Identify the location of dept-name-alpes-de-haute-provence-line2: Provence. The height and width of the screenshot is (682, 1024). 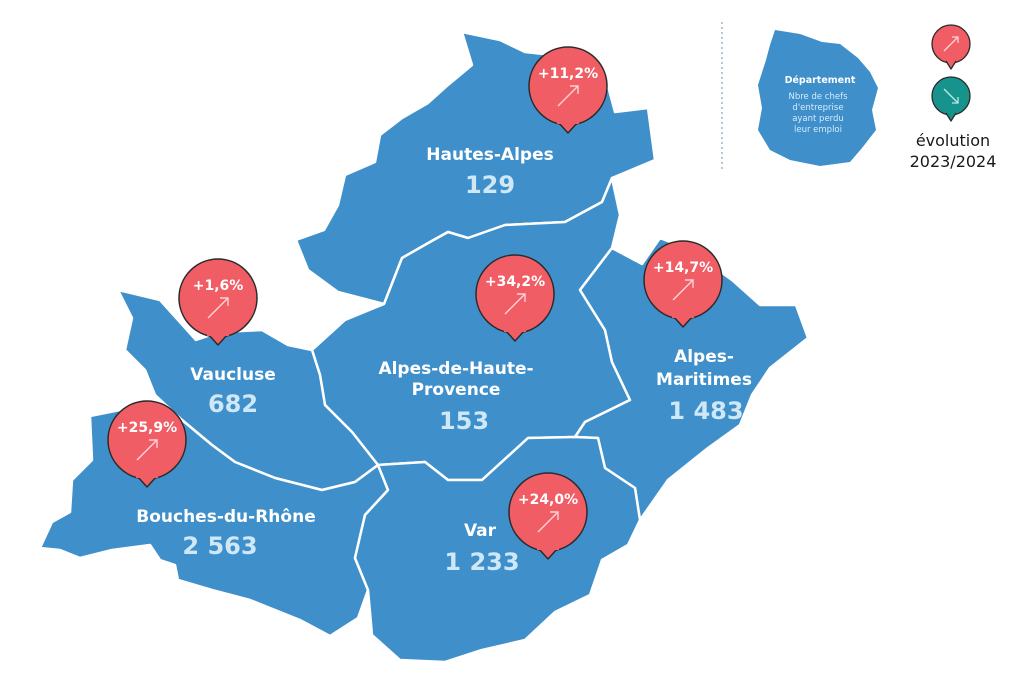
(456, 390).